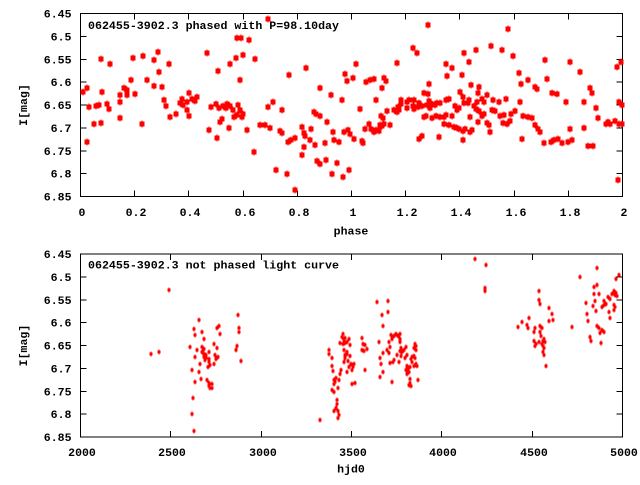  What do you see at coordinates (351, 471) in the screenshot?
I see `svg-text: hjd0` at bounding box center [351, 471].